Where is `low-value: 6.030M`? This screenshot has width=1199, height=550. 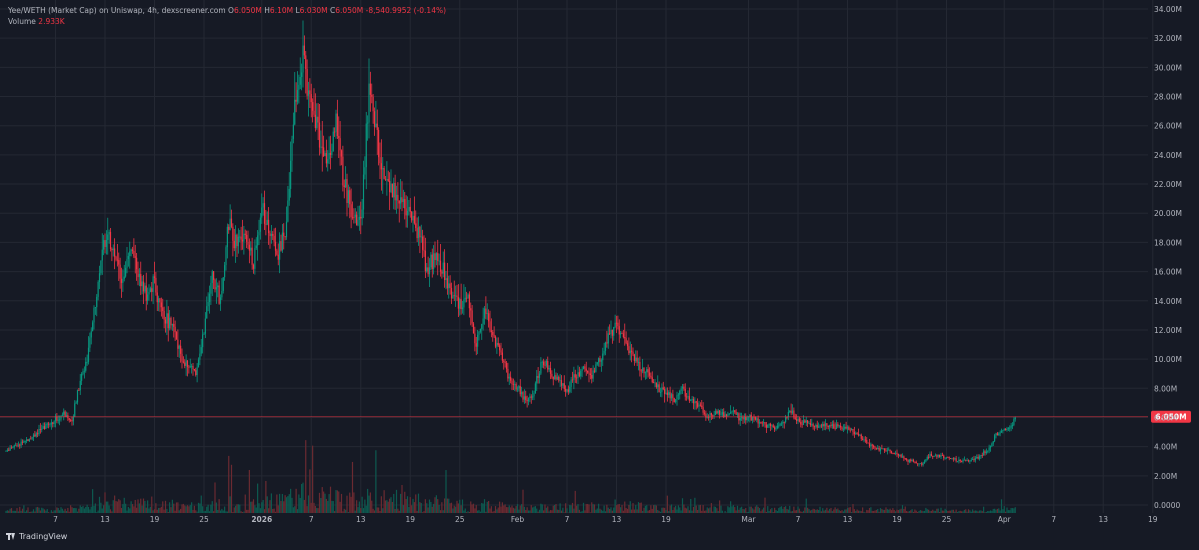 low-value: 6.030M is located at coordinates (314, 10).